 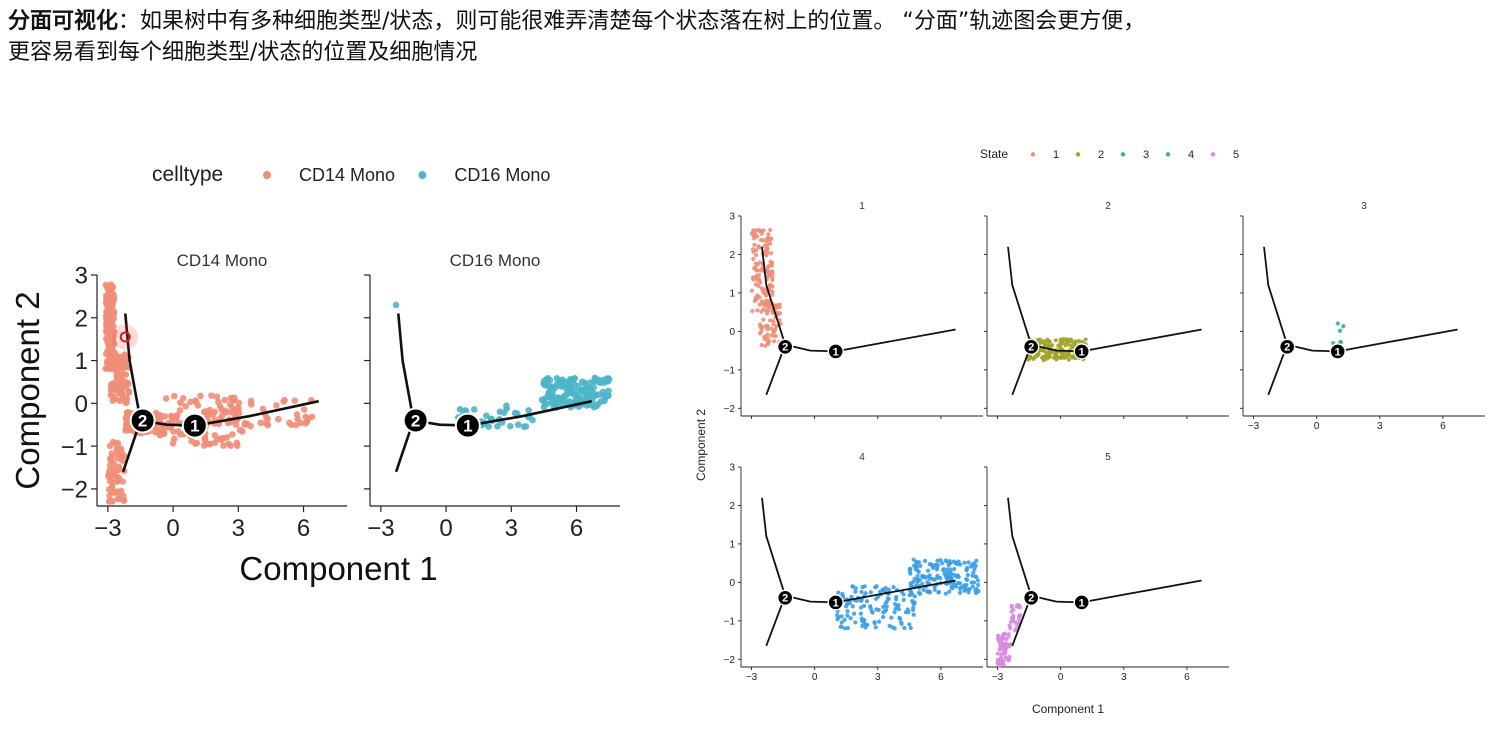 What do you see at coordinates (1364, 206) in the screenshot?
I see `facet-strip-label: 3` at bounding box center [1364, 206].